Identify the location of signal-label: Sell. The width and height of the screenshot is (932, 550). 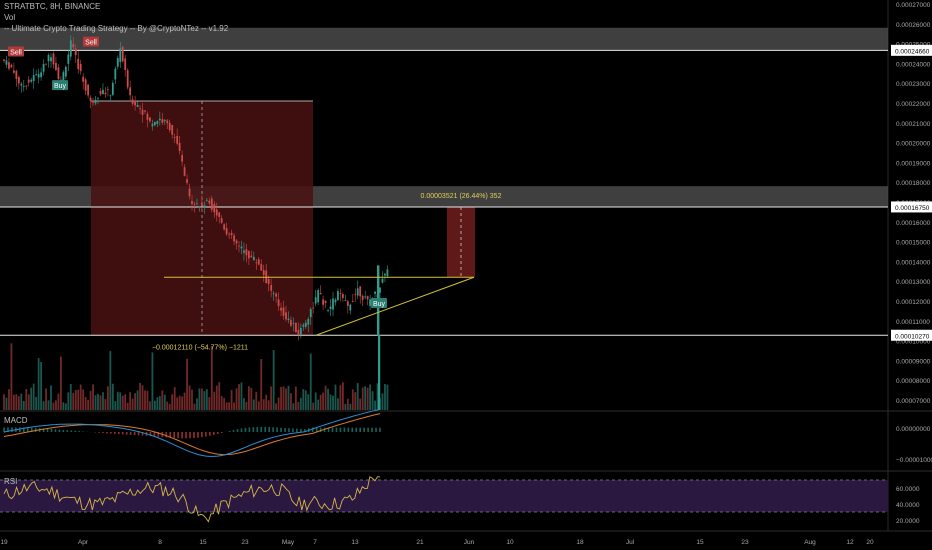
(91, 43).